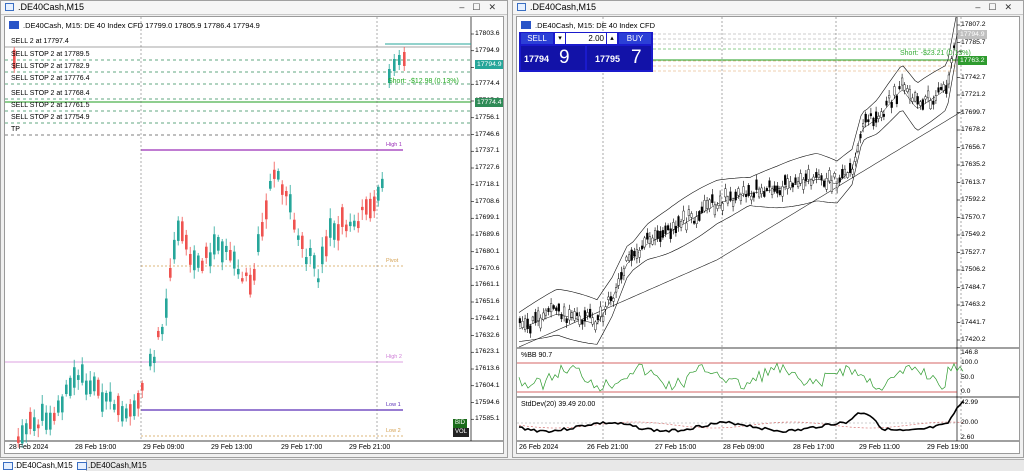 Image resolution: width=1024 pixels, height=471 pixels. I want to click on sell-price-box: 17794 9, so click(553, 58).